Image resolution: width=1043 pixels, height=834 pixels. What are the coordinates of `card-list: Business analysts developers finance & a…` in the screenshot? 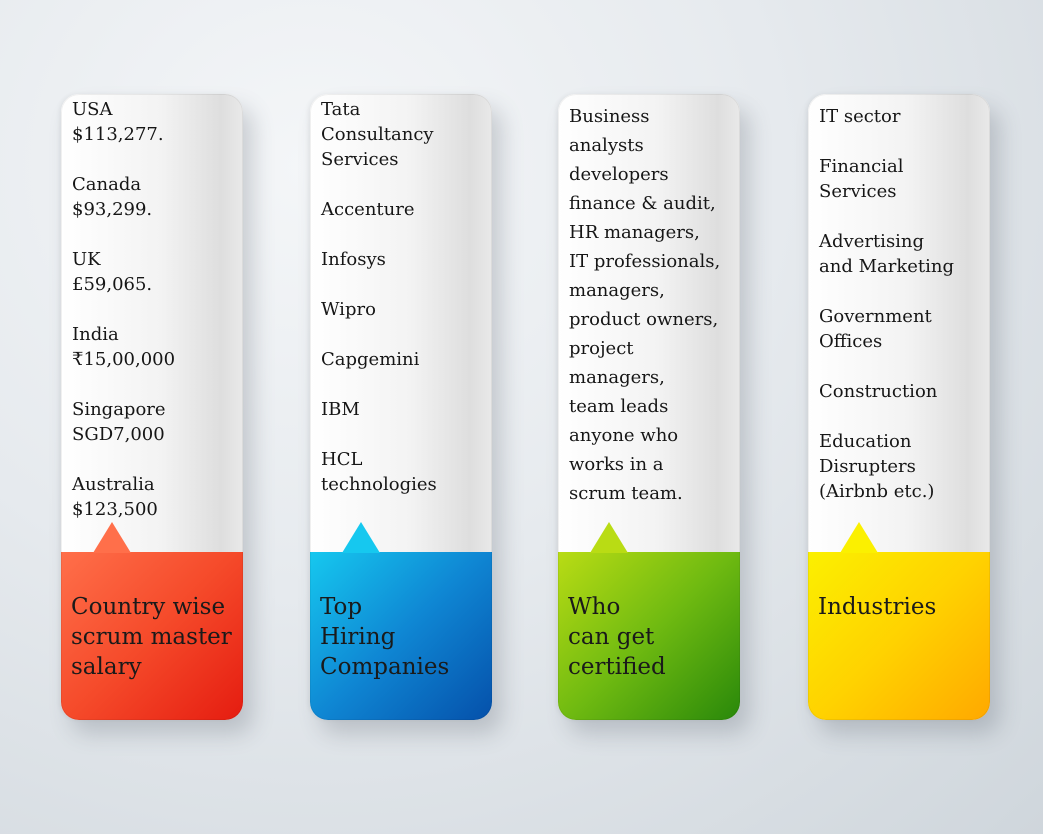 It's located at (652, 305).